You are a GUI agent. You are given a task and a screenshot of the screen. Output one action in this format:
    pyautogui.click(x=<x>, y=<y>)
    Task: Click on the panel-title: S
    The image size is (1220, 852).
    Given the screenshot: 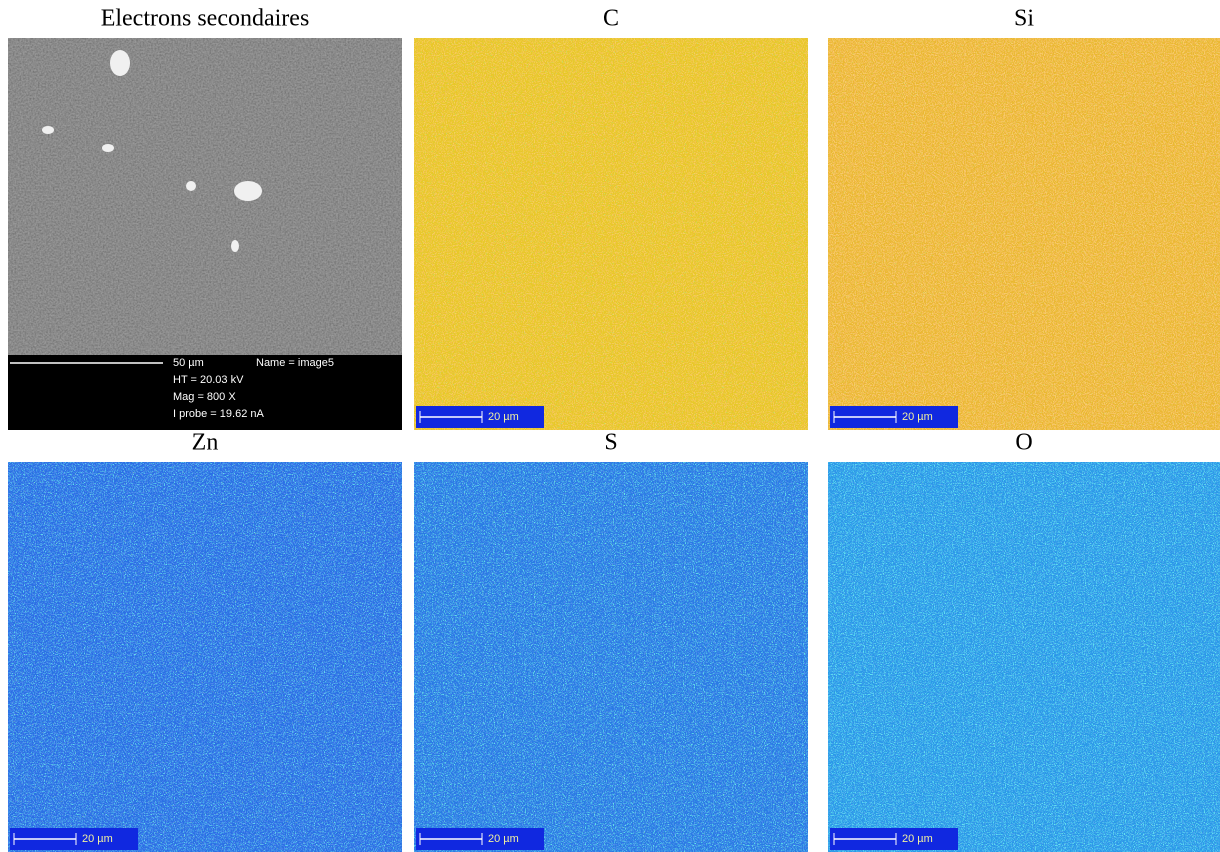 What is the action you would take?
    pyautogui.click(x=610, y=443)
    